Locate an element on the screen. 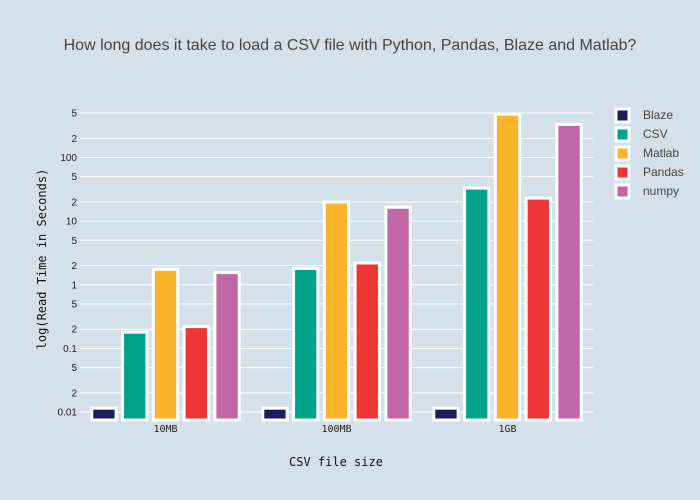 Image resolution: width=700 pixels, height=500 pixels. legend-swatch-csv is located at coordinates (622, 134).